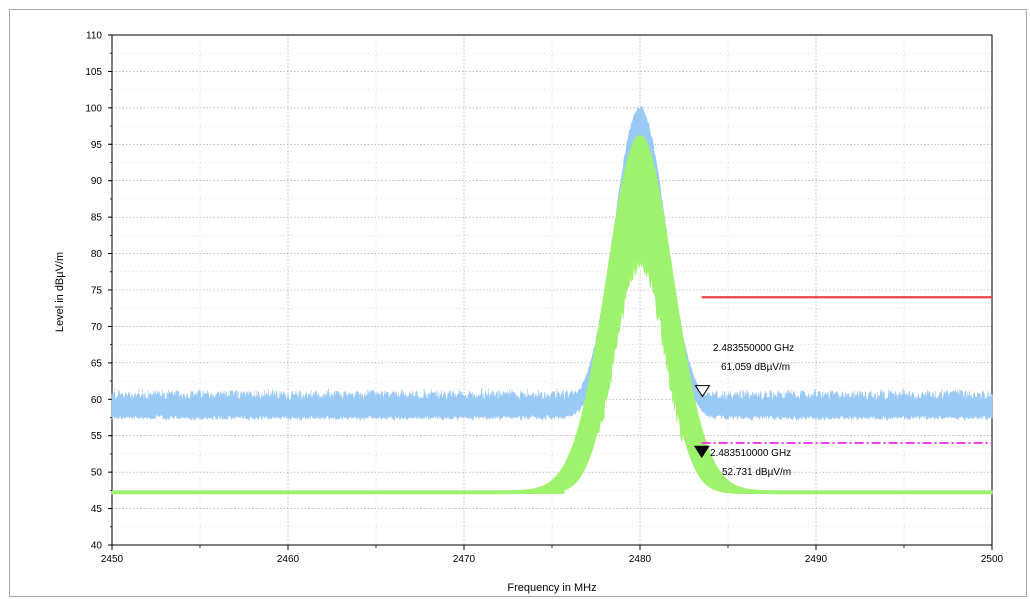  What do you see at coordinates (112, 559) in the screenshot?
I see `x-tick-label: 2450` at bounding box center [112, 559].